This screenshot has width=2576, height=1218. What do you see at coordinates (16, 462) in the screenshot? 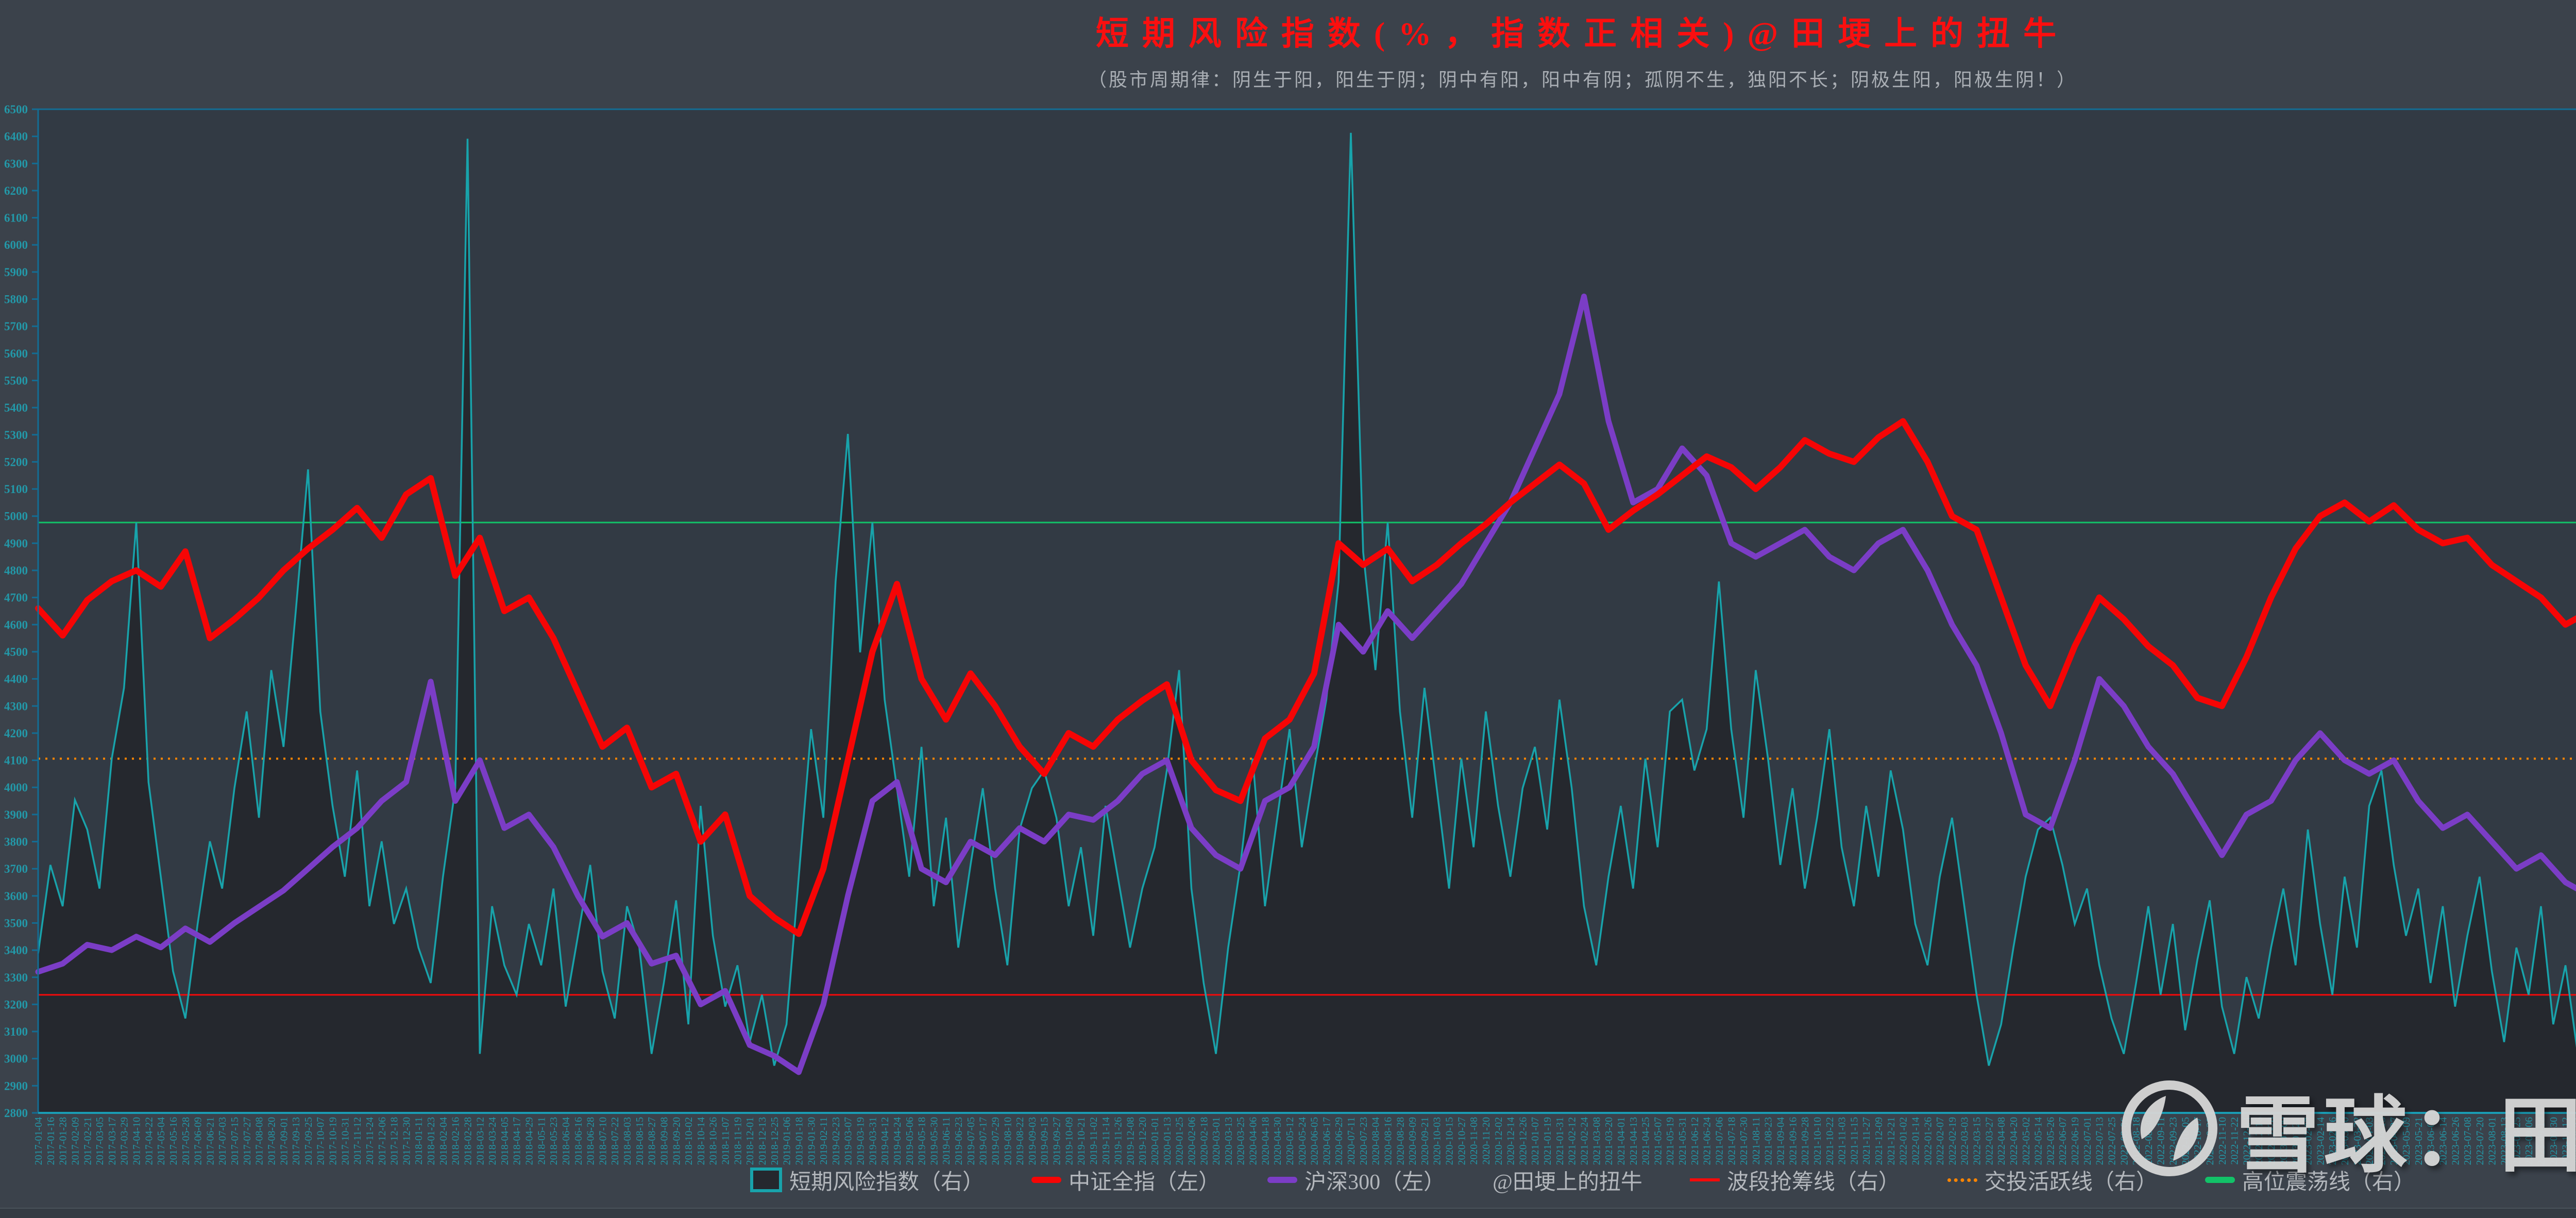
I see `axis-tick-label: 5200` at bounding box center [16, 462].